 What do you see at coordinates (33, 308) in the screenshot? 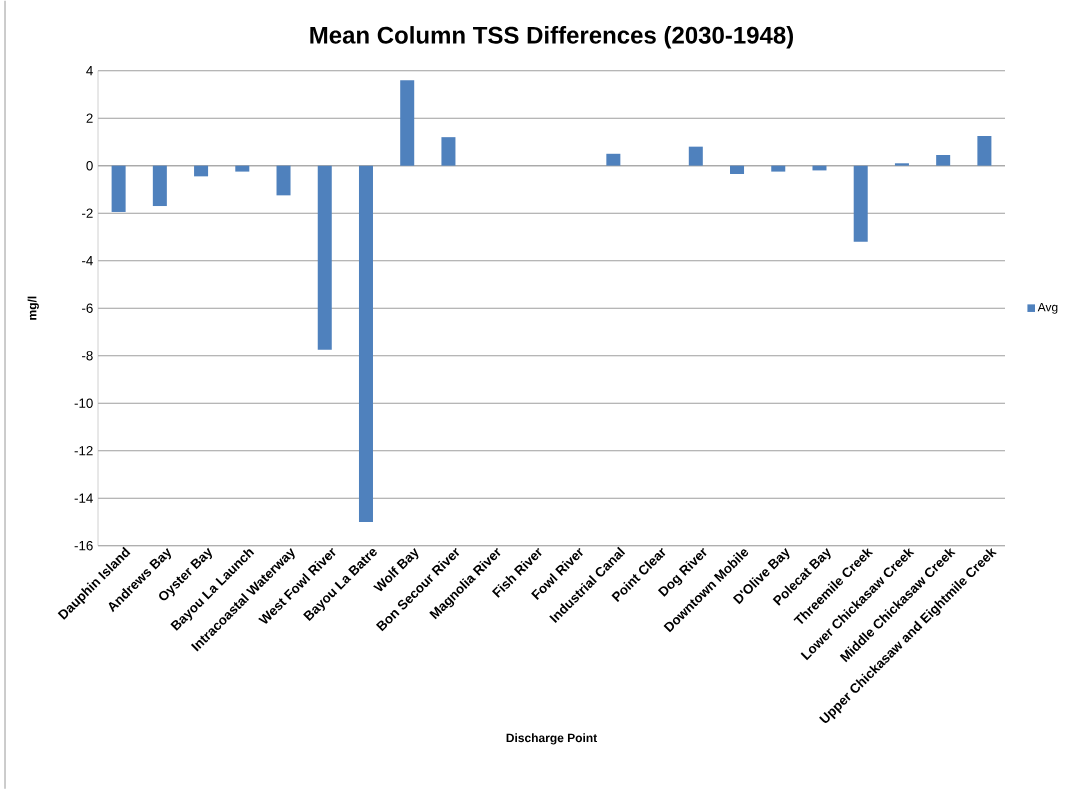
I see `y-axis-title: mg/l` at bounding box center [33, 308].